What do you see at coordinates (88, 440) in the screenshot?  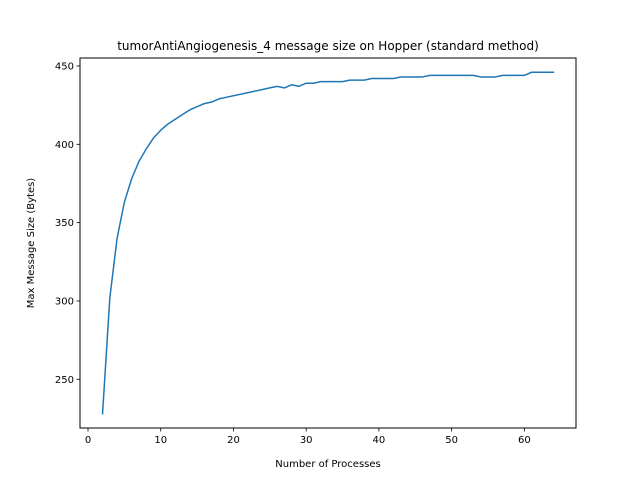 I see `x-tick-label: 0` at bounding box center [88, 440].